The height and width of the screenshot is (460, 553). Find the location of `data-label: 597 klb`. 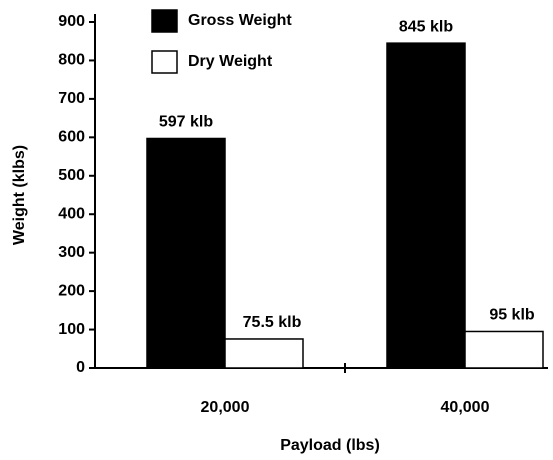

data-label: 597 klb is located at coordinates (186, 122).